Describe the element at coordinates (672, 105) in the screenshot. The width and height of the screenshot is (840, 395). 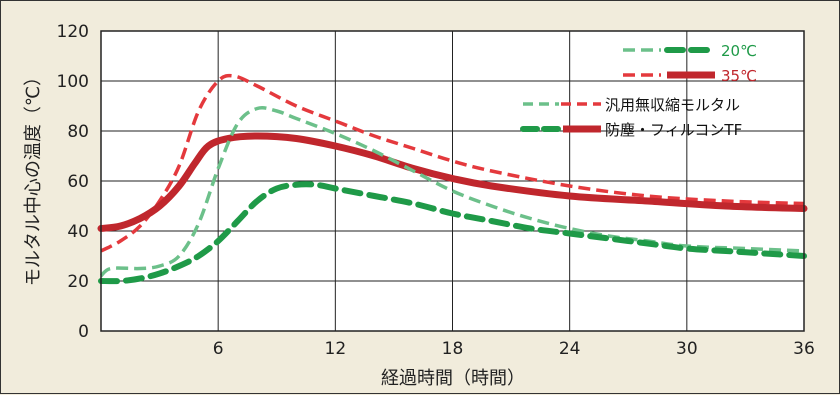
I see `legend-label-general-mortar: 汎用無収縮モルタル` at that location.